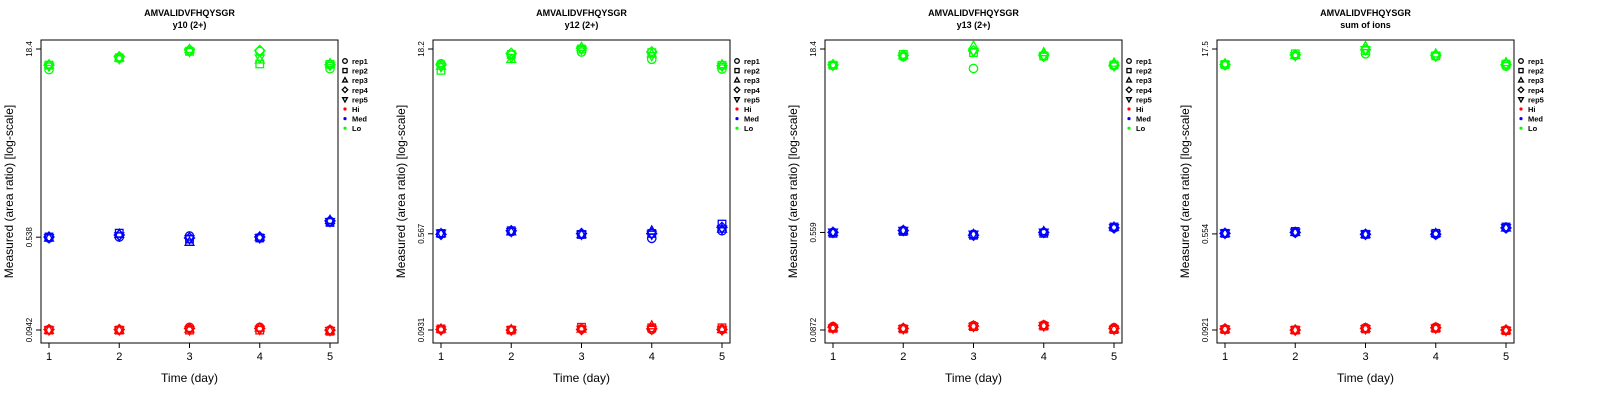 The image size is (1600, 405). Describe the element at coordinates (813, 329) in the screenshot. I see `y-tick-label: 0.0872` at that location.